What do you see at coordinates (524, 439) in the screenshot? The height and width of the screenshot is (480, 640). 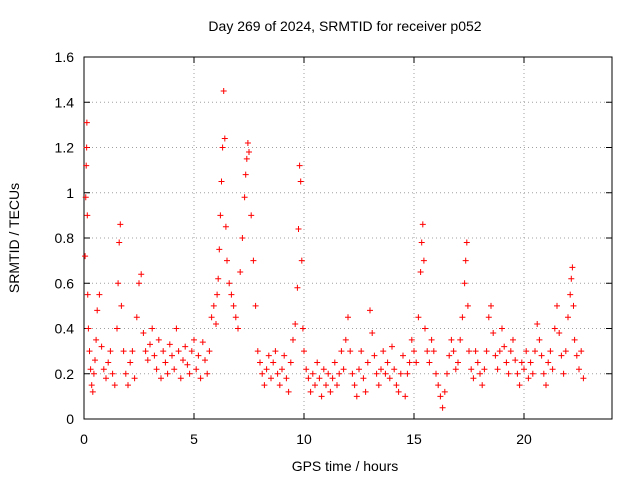 I see `x-tick-label: 20` at bounding box center [524, 439].